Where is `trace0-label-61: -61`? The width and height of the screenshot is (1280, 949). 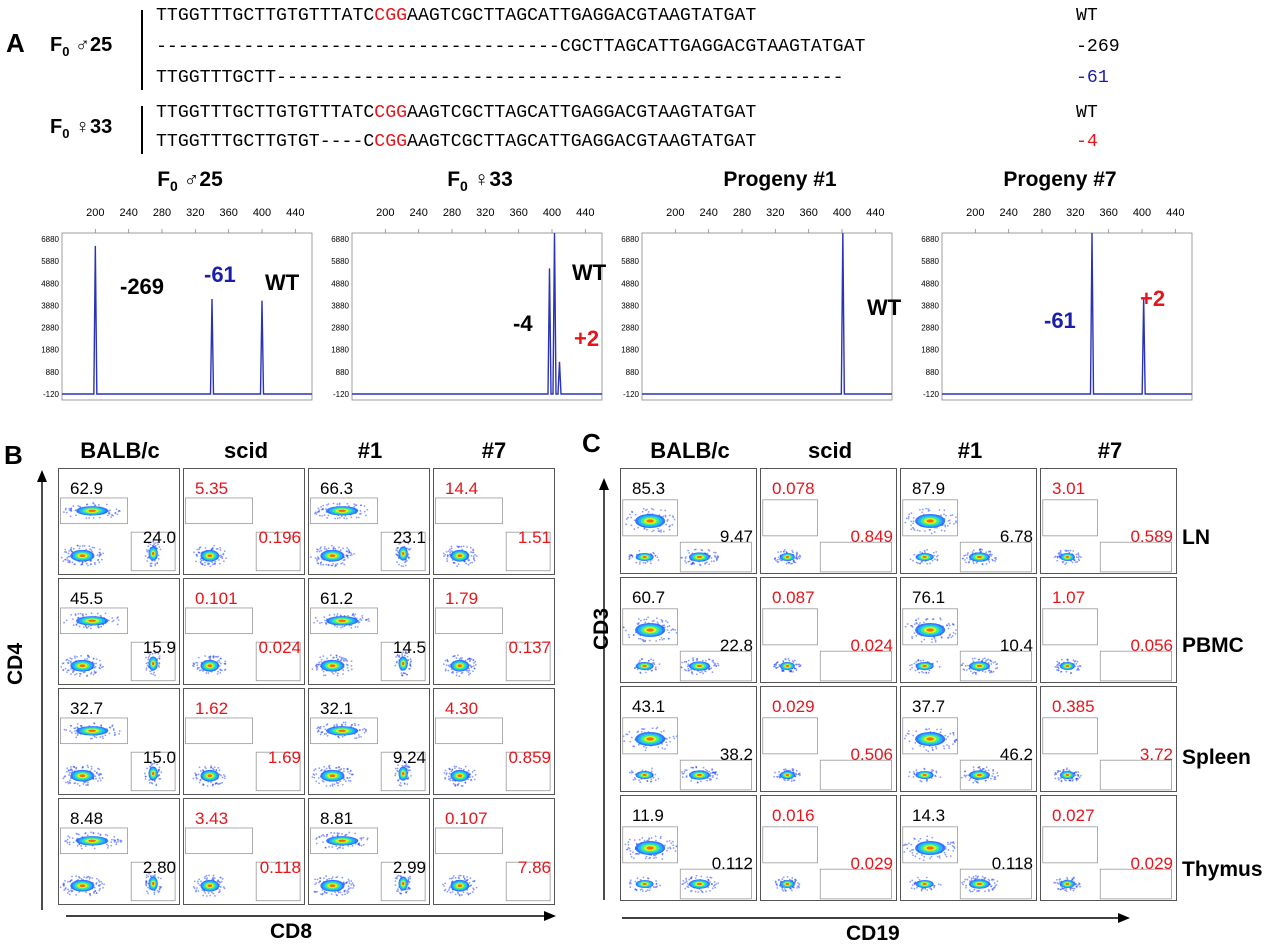 trace0-label-61: -61 is located at coordinates (220, 274).